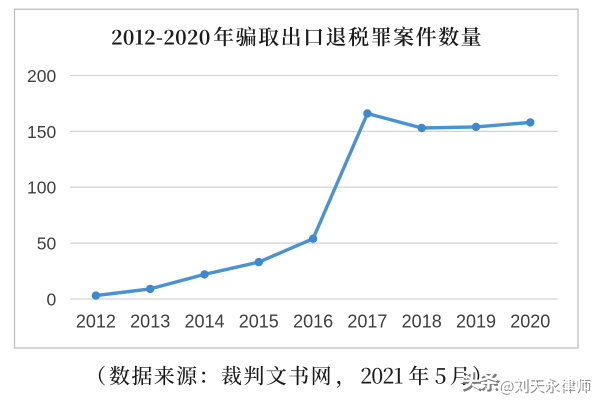 The image size is (600, 406). Describe the element at coordinates (51, 299) in the screenshot. I see `svg-text: 0` at that location.